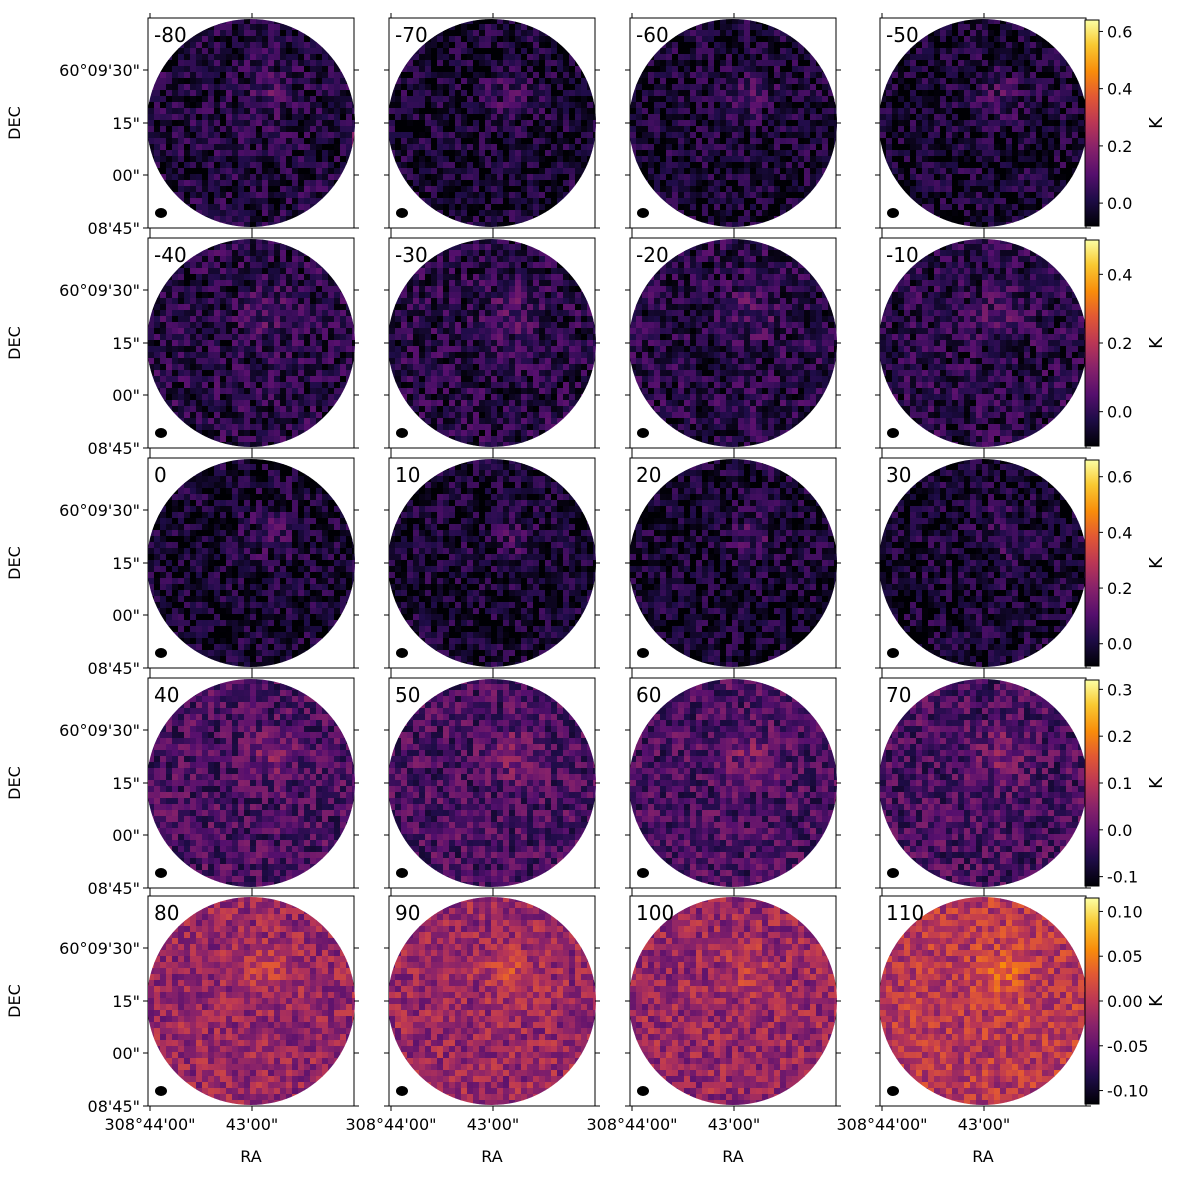 The width and height of the screenshot is (1200, 1178). I want to click on velocity-label: 30, so click(898, 475).